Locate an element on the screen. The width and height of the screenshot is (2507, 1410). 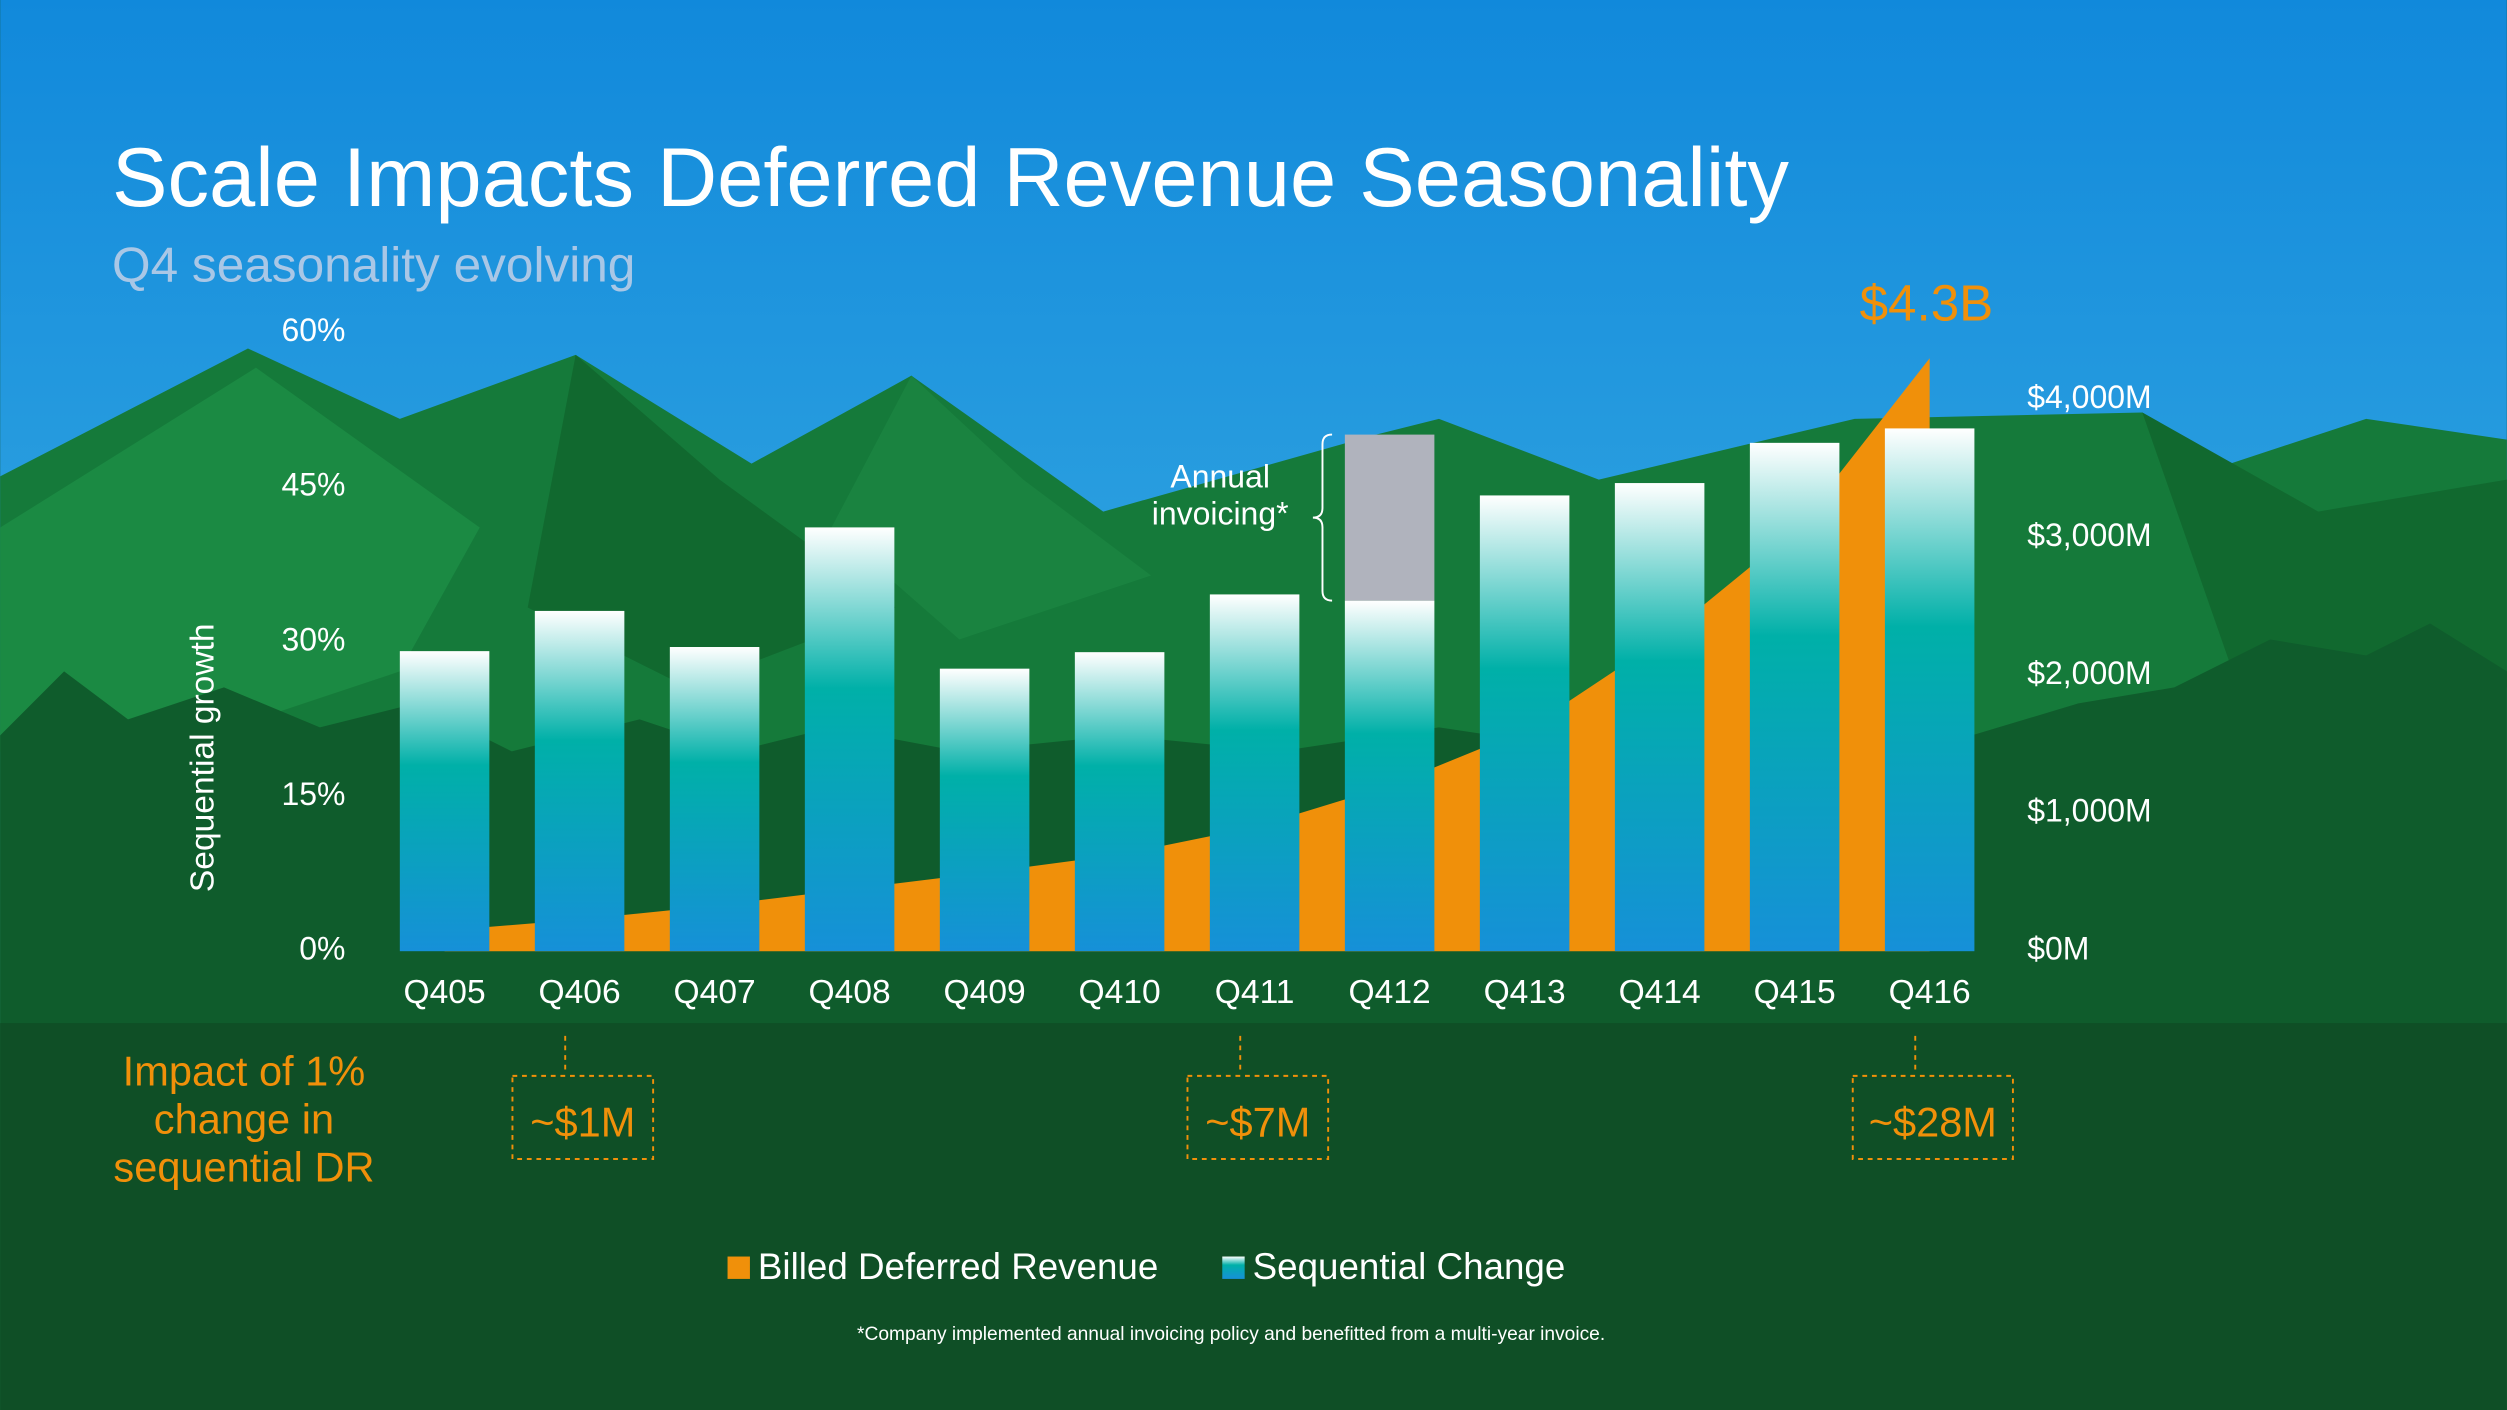
impact-title-box: Impact of 1% change in sequential DR is located at coordinates (244, 1119).